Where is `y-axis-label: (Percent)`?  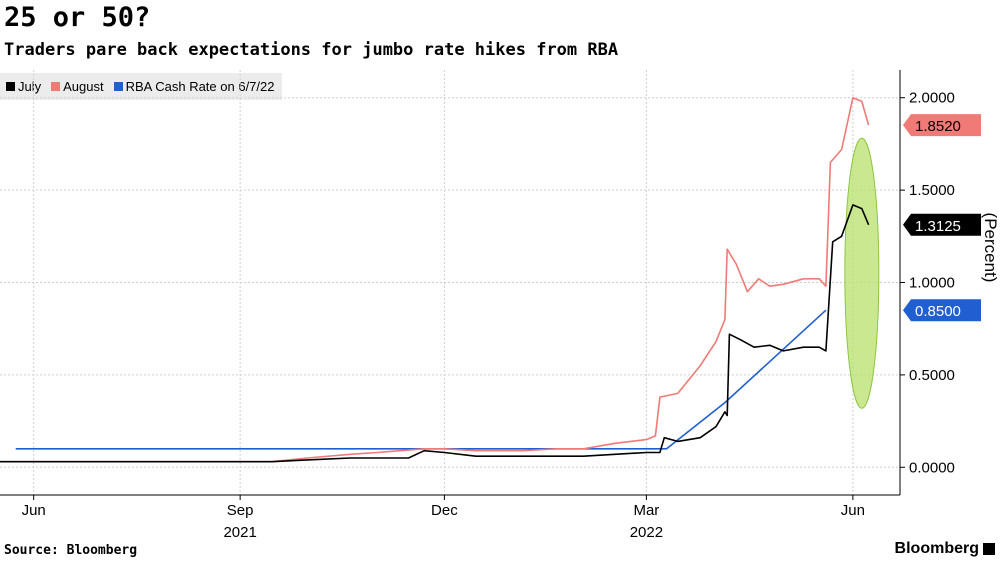
y-axis-label: (Percent) is located at coordinates (990, 248).